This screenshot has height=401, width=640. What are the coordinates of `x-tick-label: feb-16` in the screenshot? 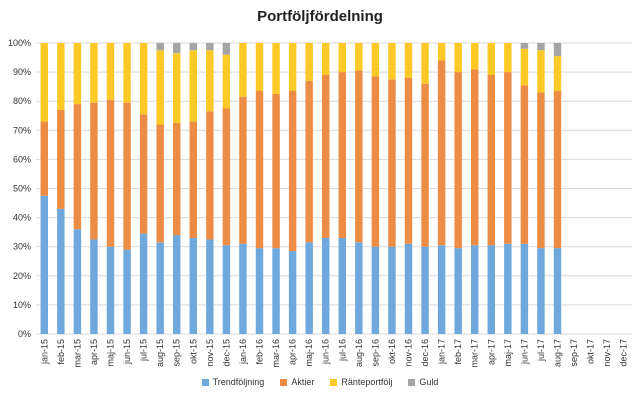 It's located at (260, 352).